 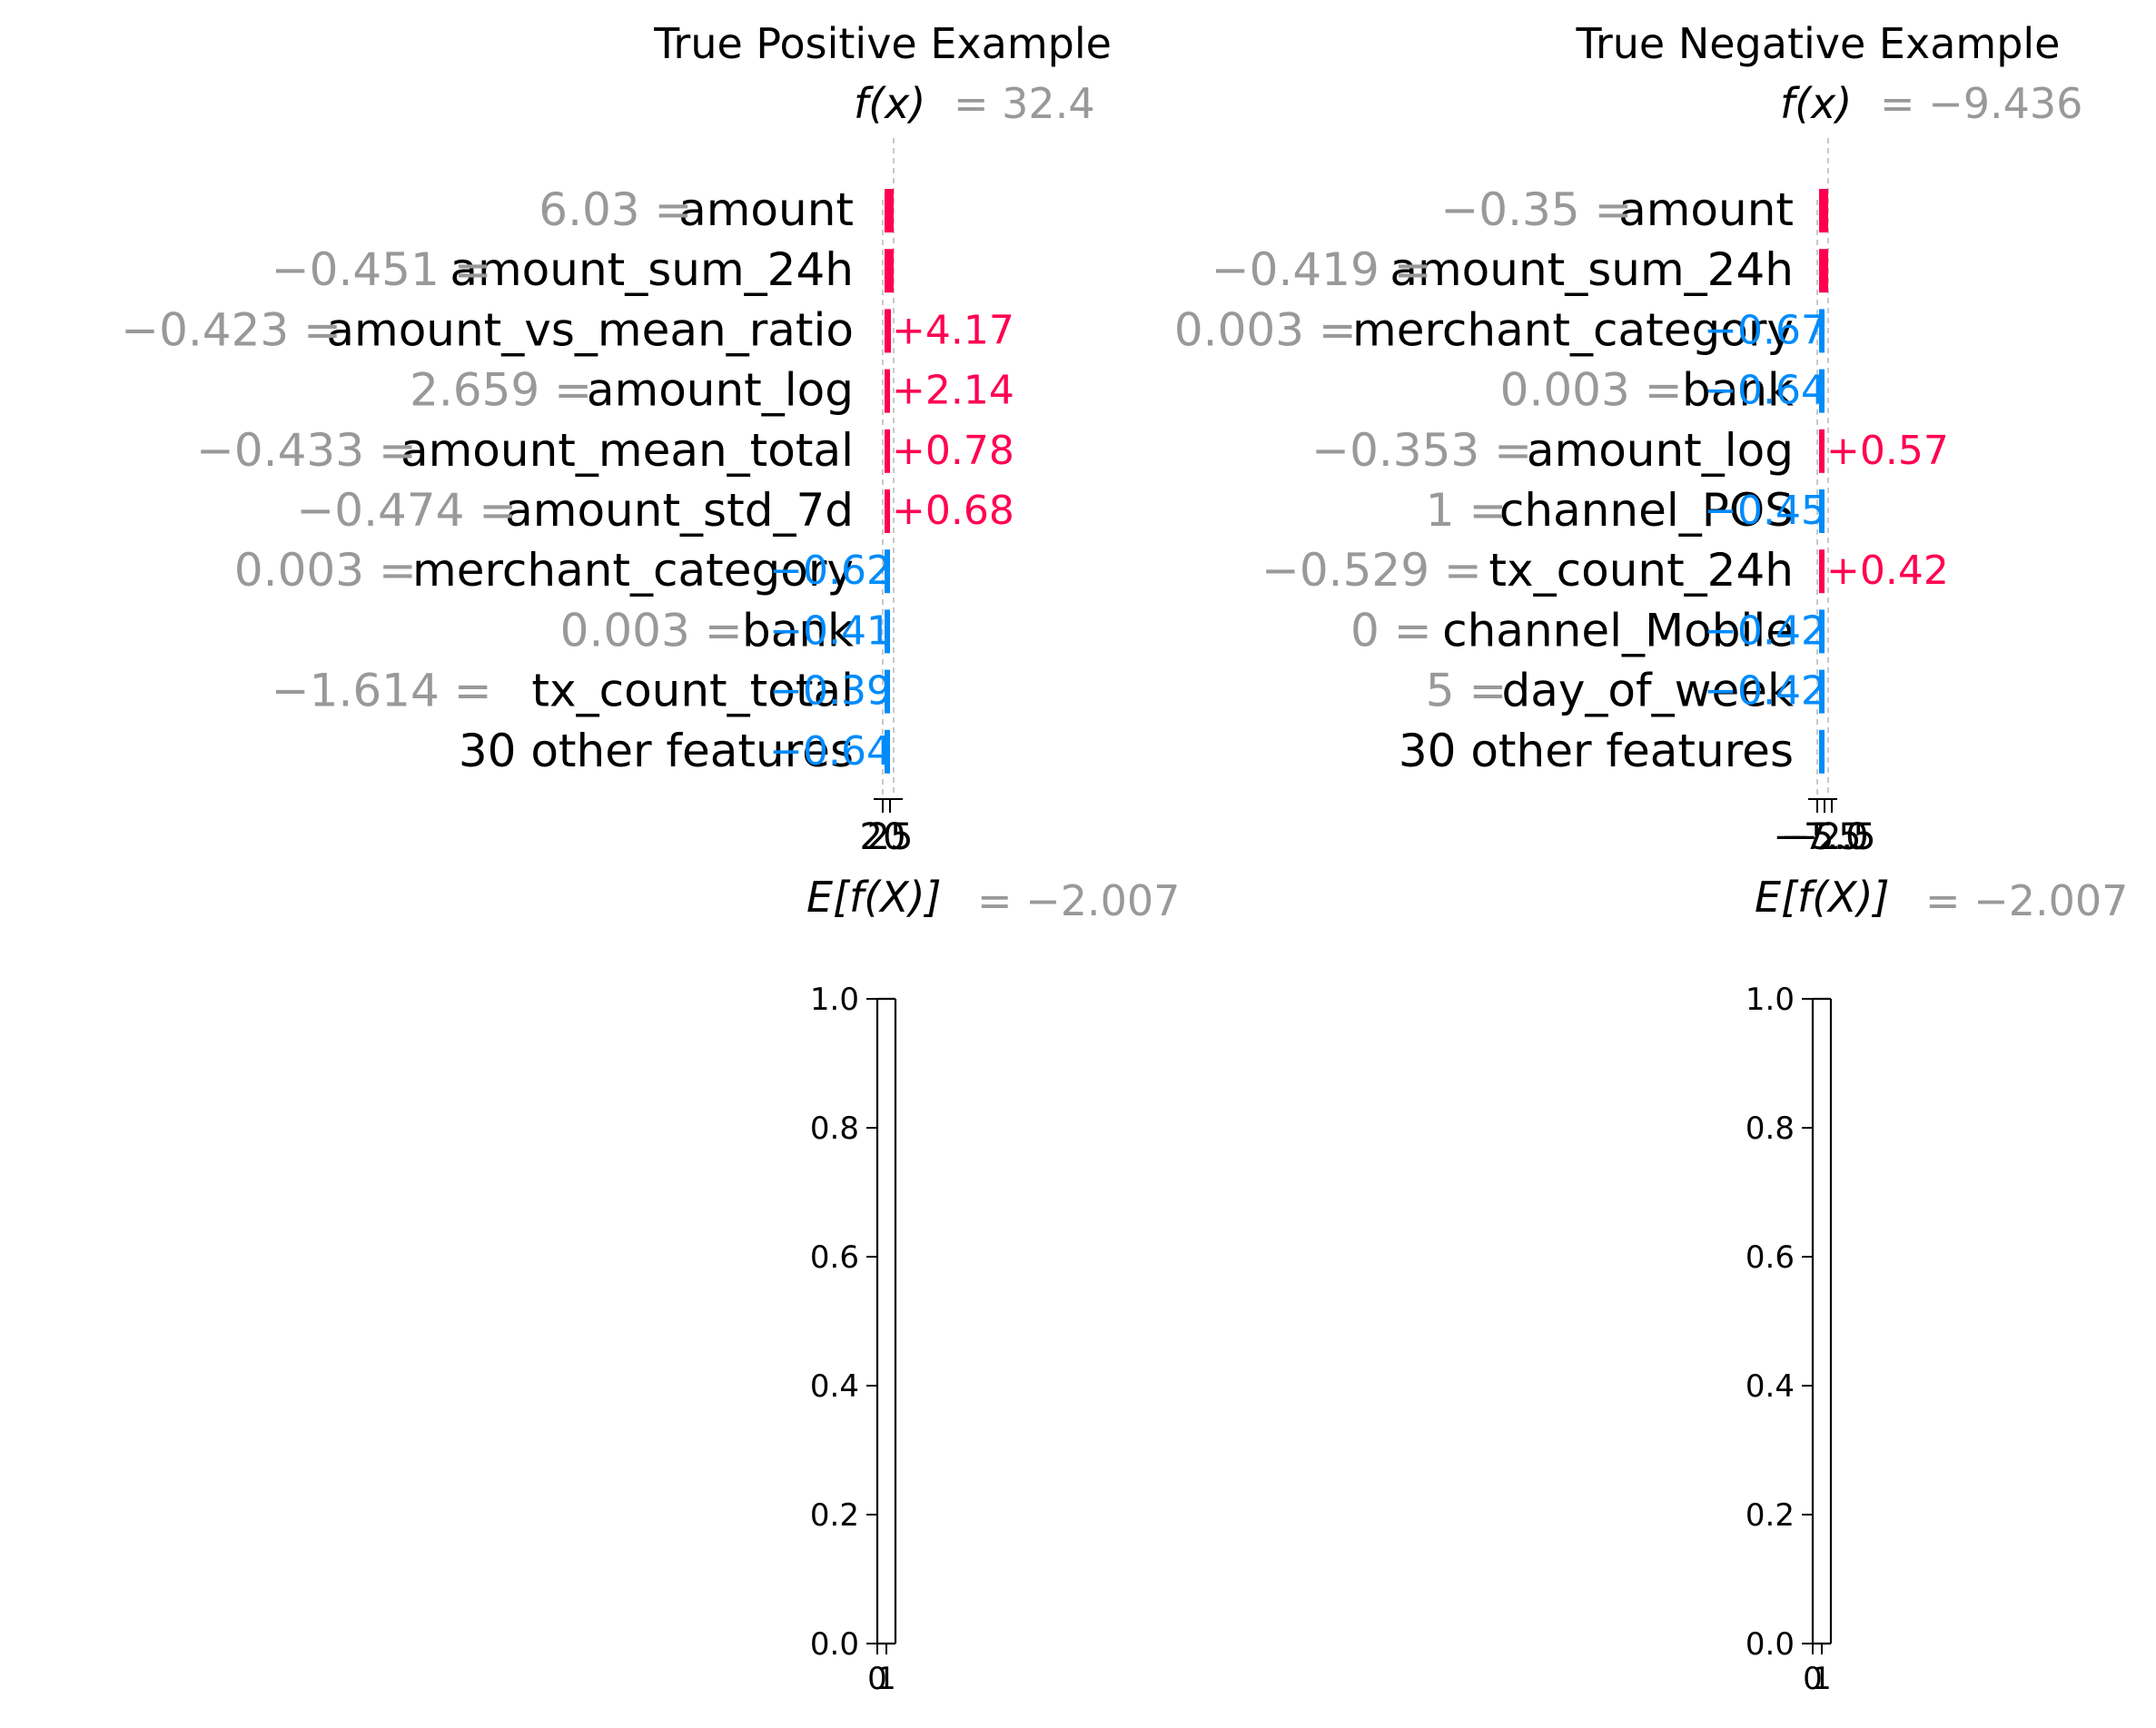 I want to click on ex-value: = −2.007, so click(x=1078, y=900).